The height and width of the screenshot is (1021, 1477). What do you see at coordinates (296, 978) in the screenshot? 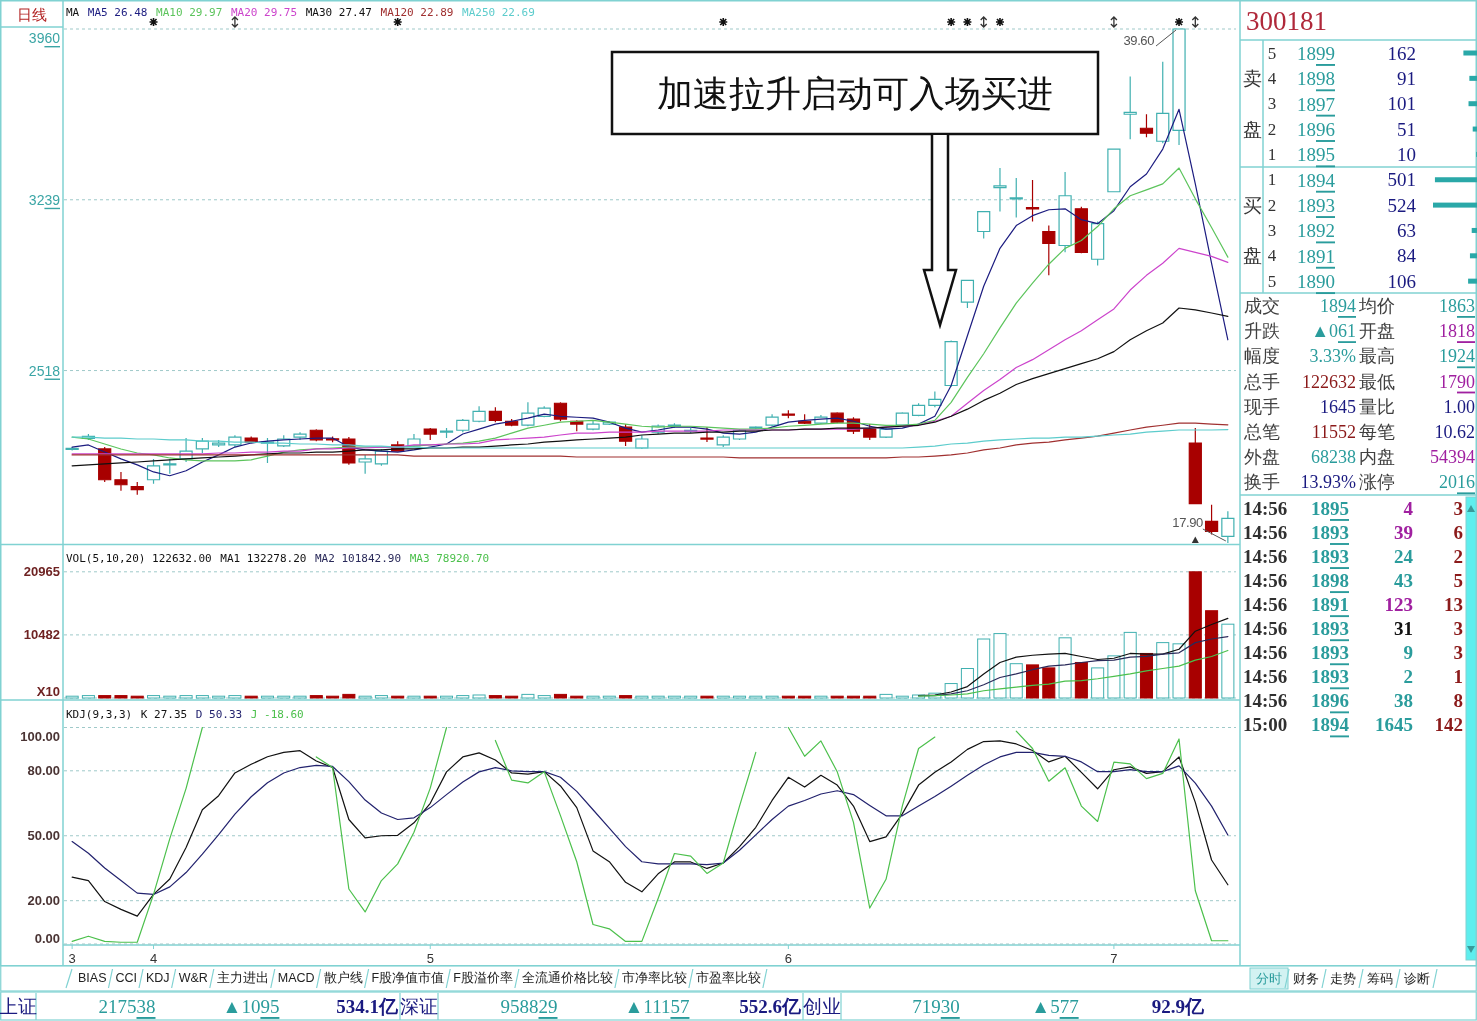
I see `text: MACD` at bounding box center [296, 978].